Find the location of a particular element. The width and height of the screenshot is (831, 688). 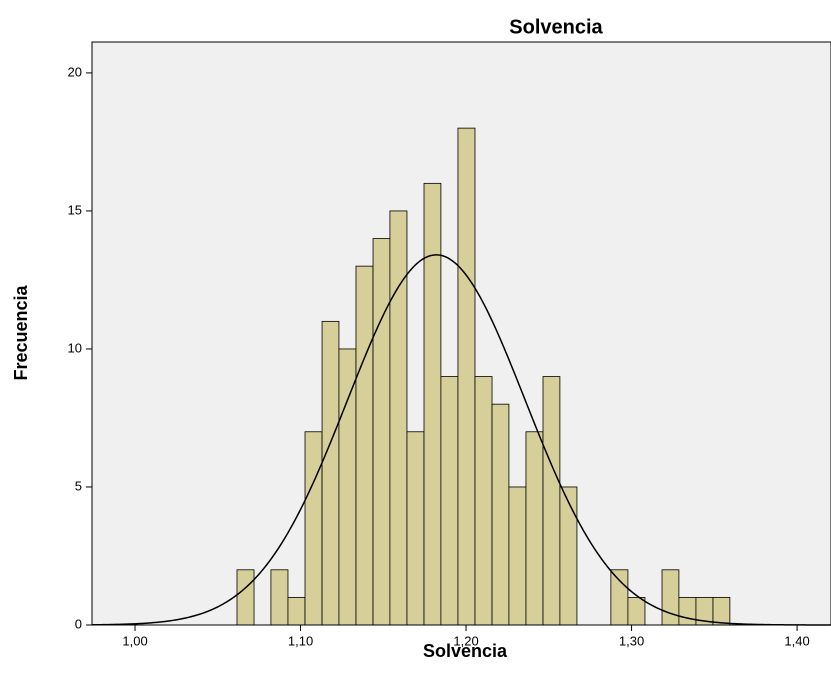

y-axis-title: Frecuencia is located at coordinates (21, 332).